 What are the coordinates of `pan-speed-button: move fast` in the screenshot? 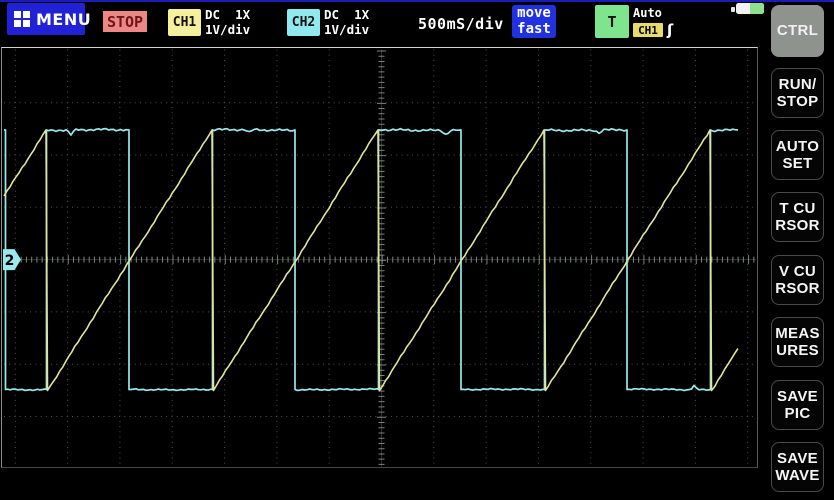 It's located at (534, 21).